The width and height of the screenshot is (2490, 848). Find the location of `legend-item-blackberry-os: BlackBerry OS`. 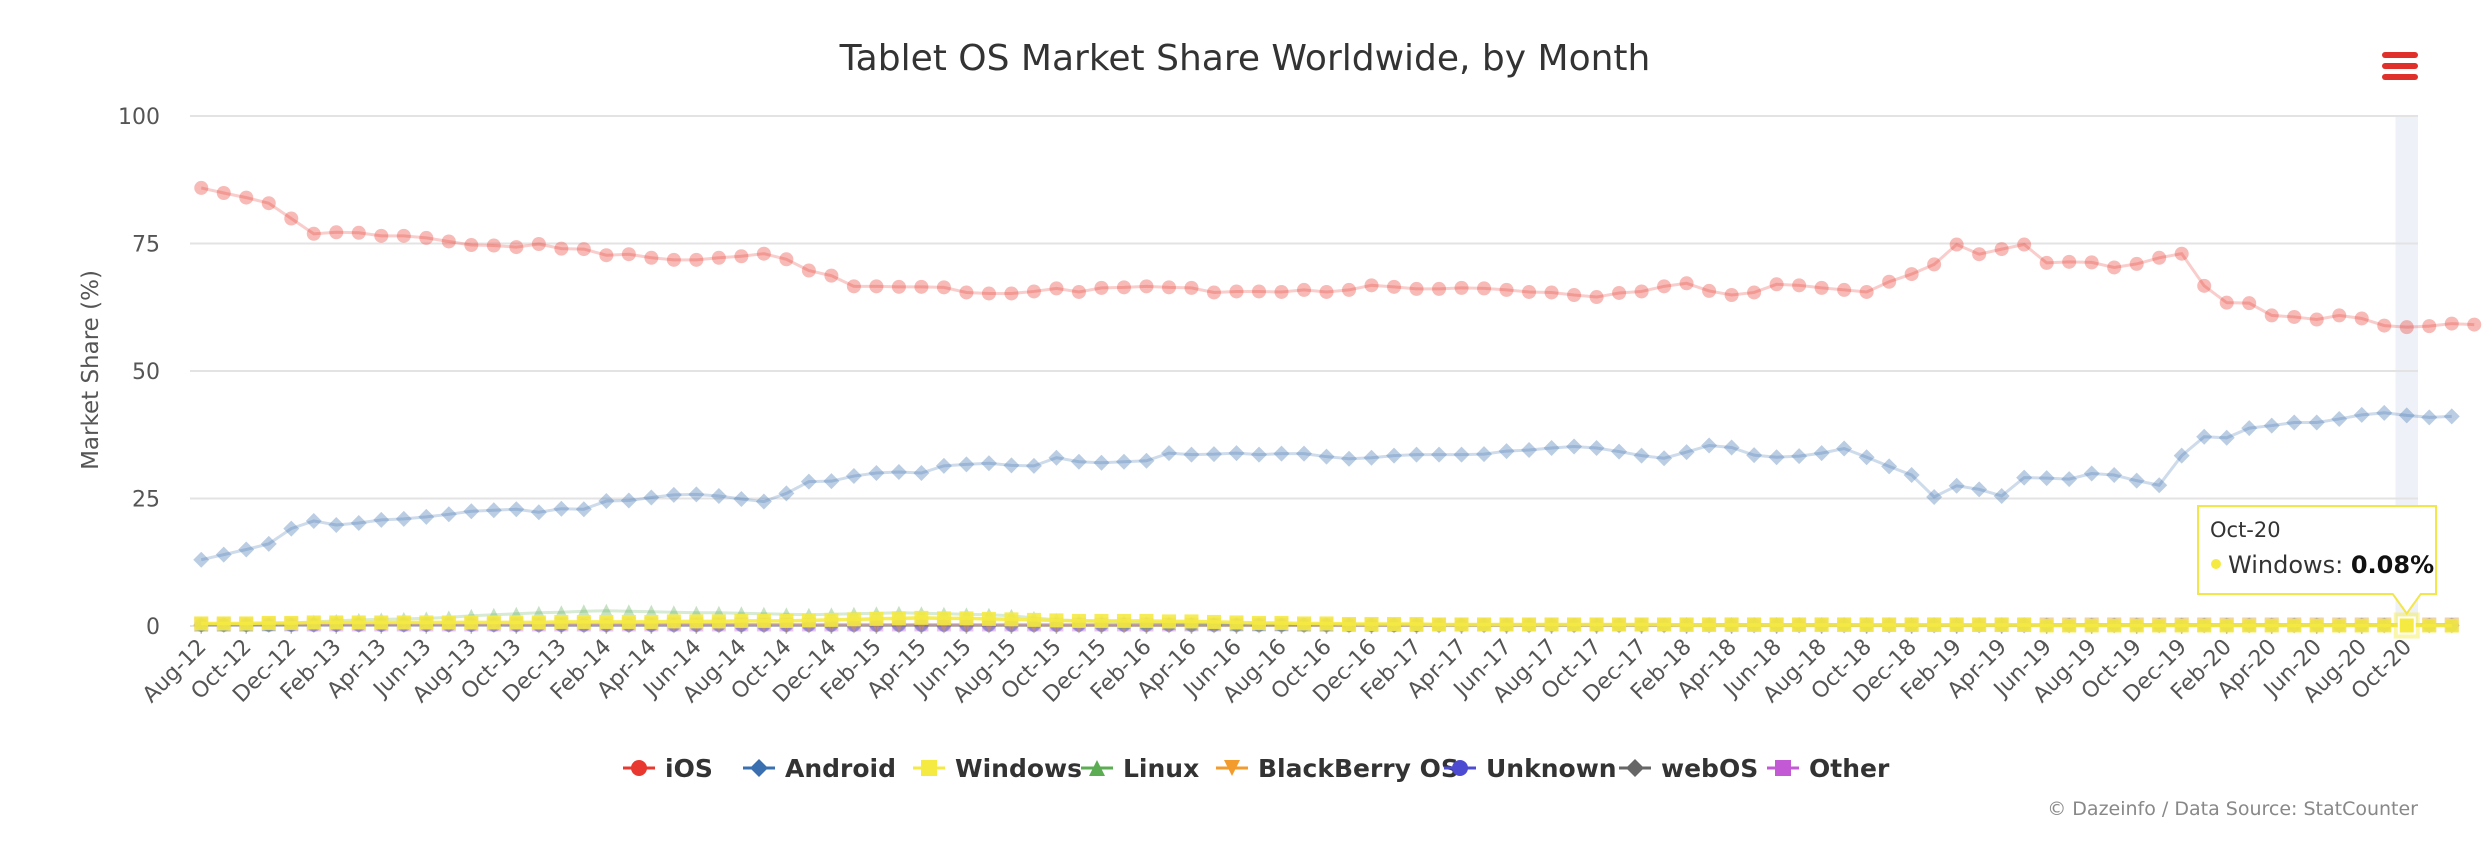

legend-item-blackberry-os: BlackBerry OS is located at coordinates (1337, 768).